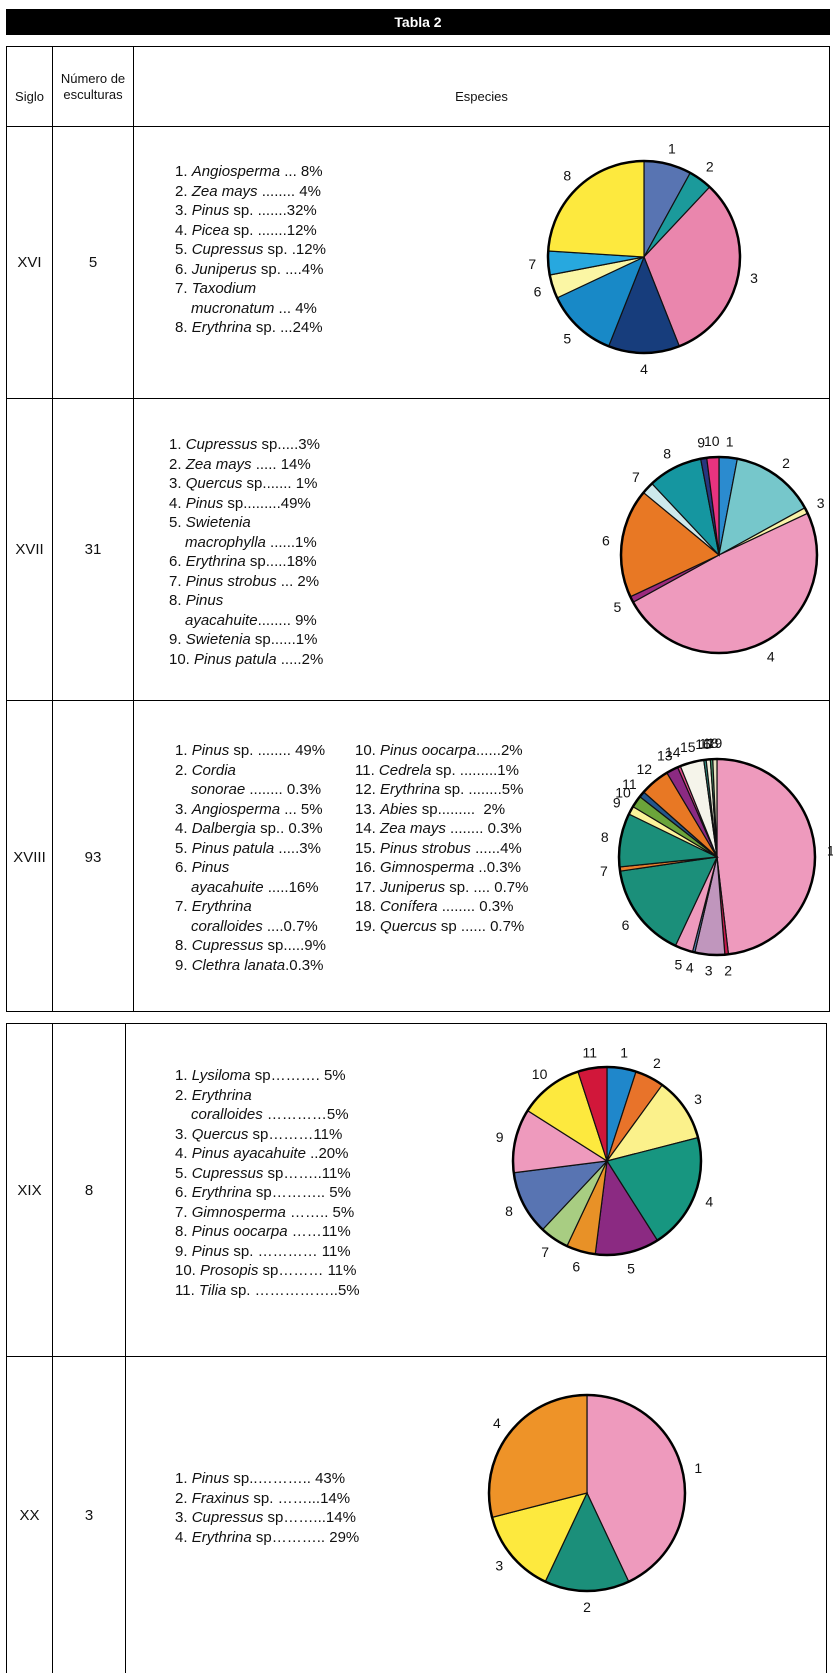  What do you see at coordinates (629, 784) in the screenshot?
I see `pie-slice-label: 11` at bounding box center [629, 784].